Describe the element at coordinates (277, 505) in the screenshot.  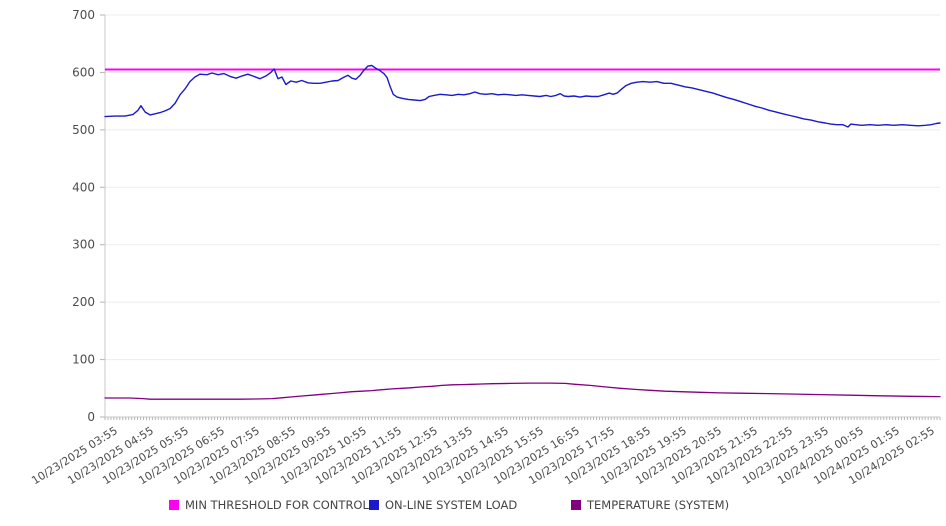
I see `legend-label: MIN THRESHOLD FOR CONTROL` at that location.